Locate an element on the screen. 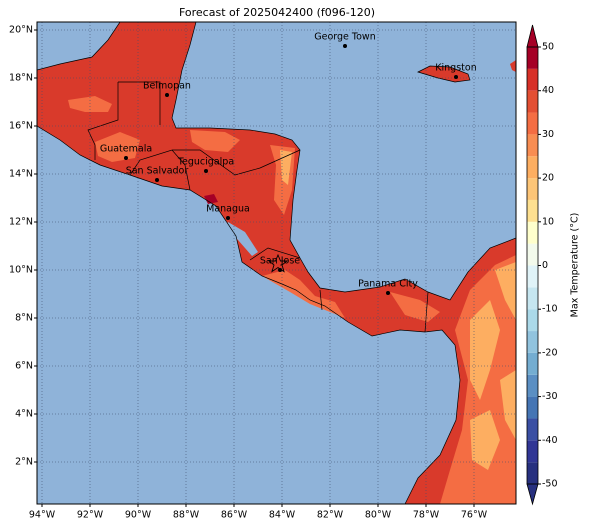 The image size is (591, 528). city-label: Belmopan is located at coordinates (167, 86).